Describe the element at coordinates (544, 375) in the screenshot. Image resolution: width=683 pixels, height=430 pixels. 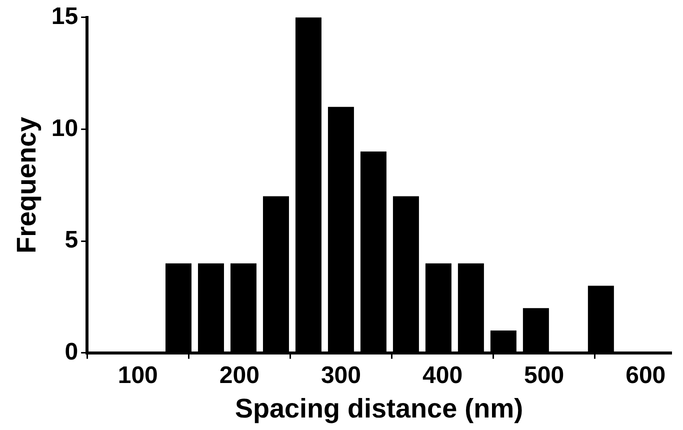
I see `x-tick-label: 500` at that location.